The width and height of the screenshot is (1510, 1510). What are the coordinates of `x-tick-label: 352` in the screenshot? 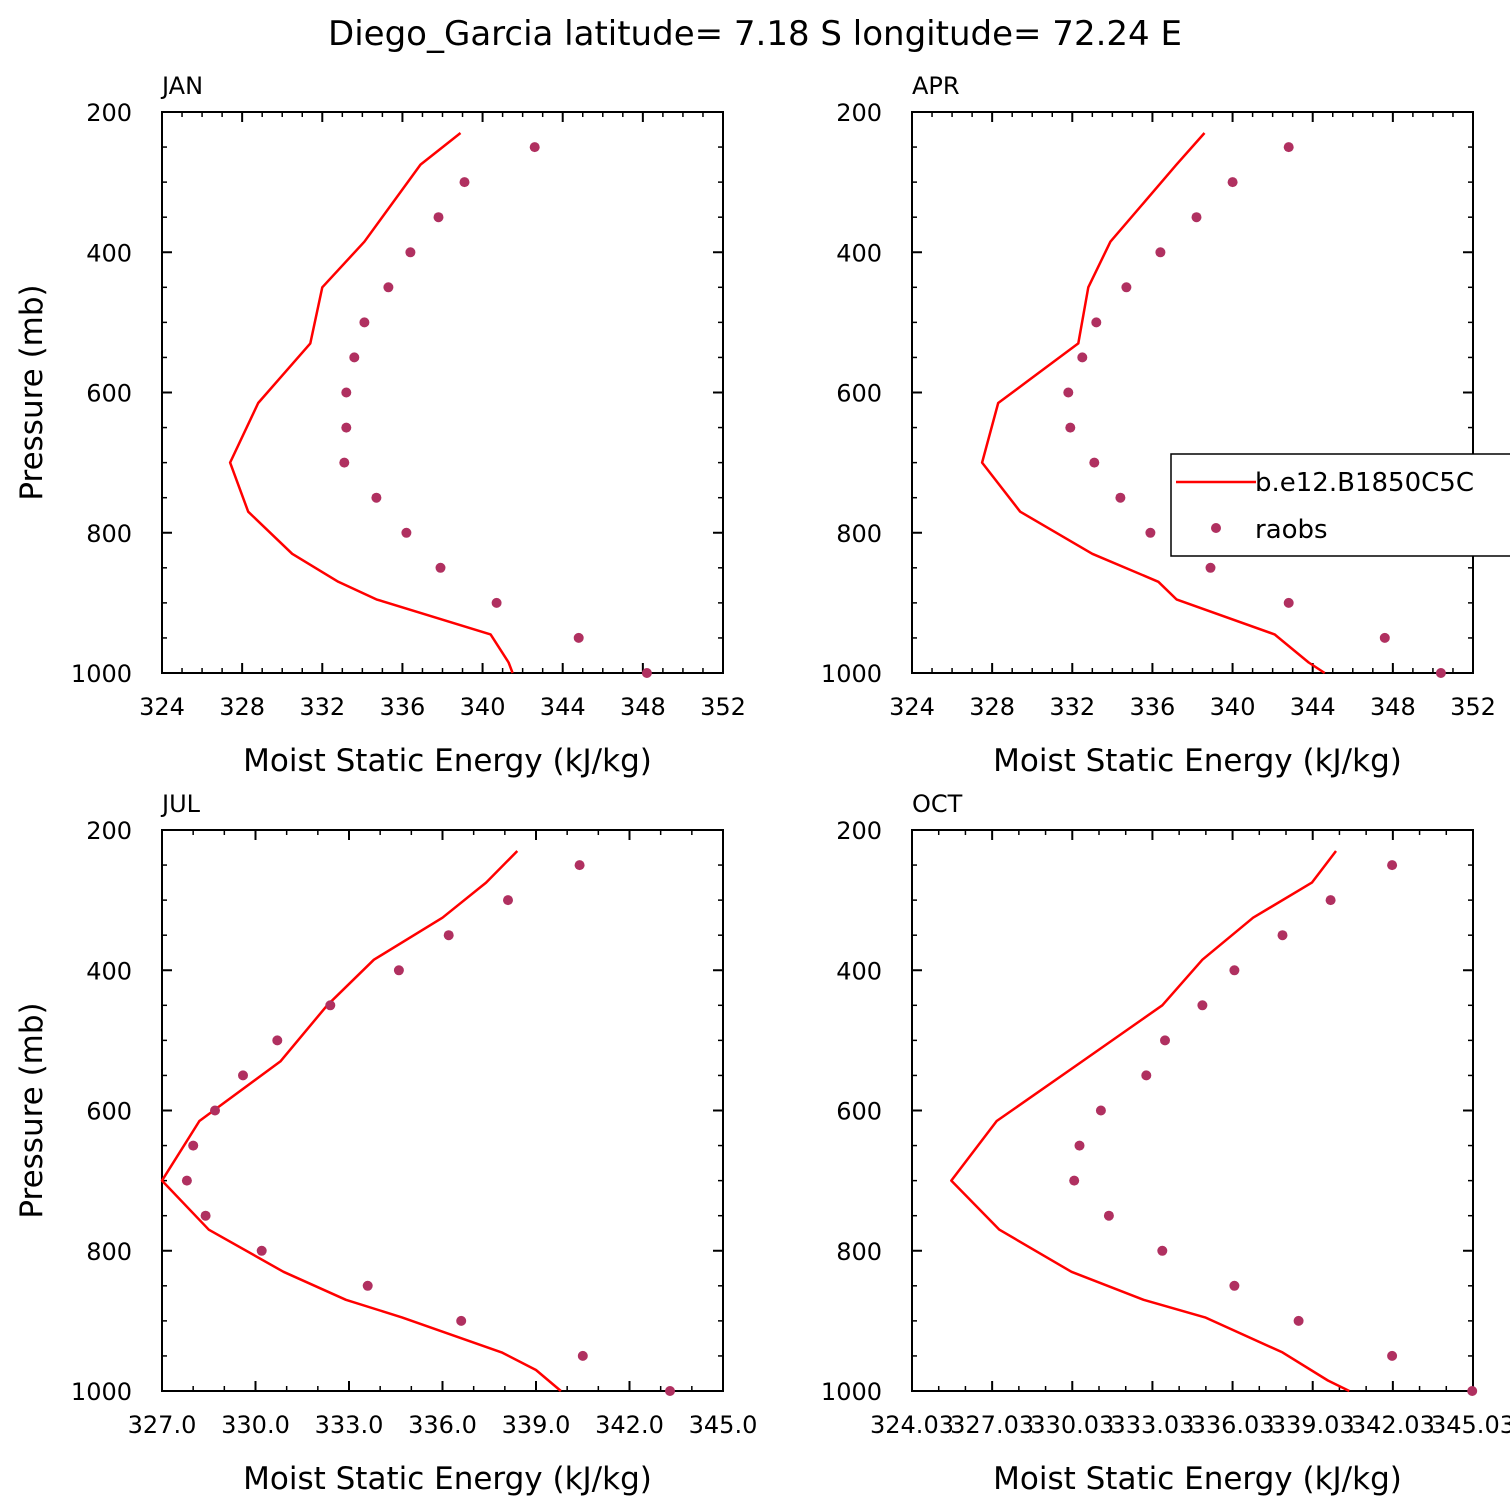 It's located at (723, 707).